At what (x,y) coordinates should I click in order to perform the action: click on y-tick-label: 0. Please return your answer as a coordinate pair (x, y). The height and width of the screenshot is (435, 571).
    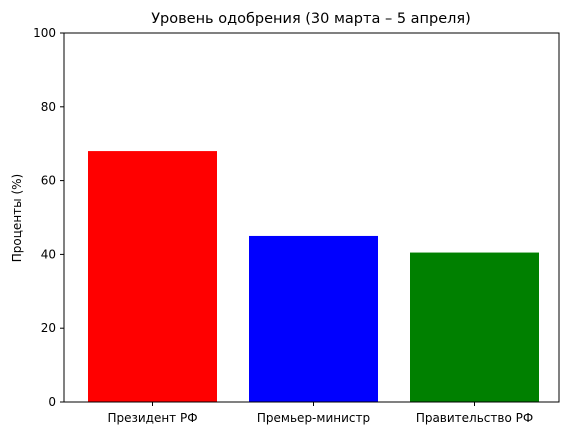
    Looking at the image, I should click on (52, 402).